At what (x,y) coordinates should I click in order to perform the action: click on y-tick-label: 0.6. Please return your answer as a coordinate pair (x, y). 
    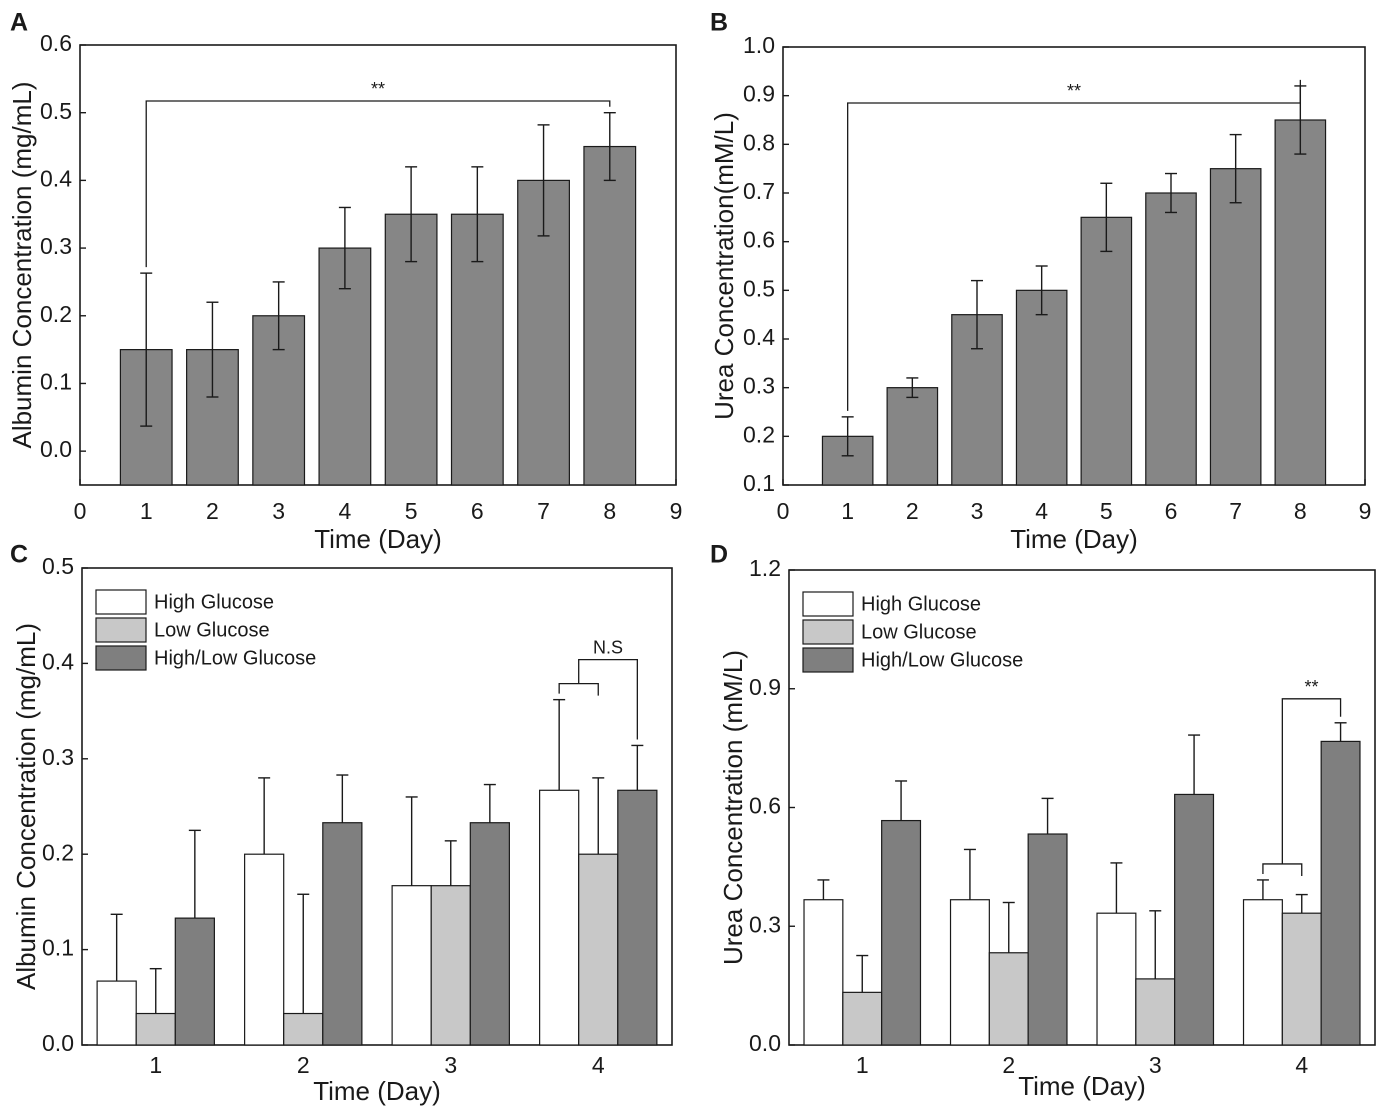
    Looking at the image, I should click on (759, 240).